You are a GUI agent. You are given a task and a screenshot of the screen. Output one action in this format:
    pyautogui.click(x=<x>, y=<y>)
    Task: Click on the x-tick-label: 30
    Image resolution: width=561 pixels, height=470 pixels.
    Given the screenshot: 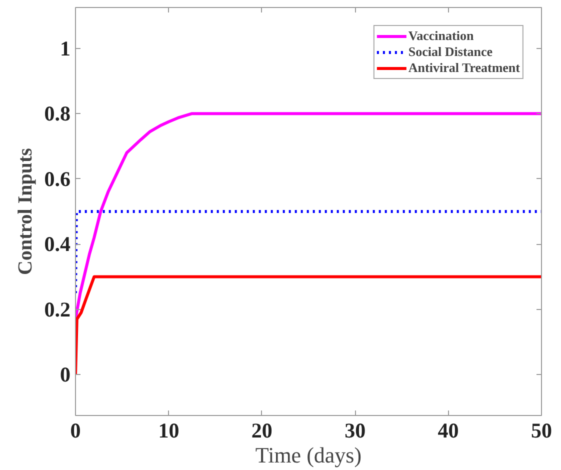 What is the action you would take?
    pyautogui.click(x=355, y=430)
    